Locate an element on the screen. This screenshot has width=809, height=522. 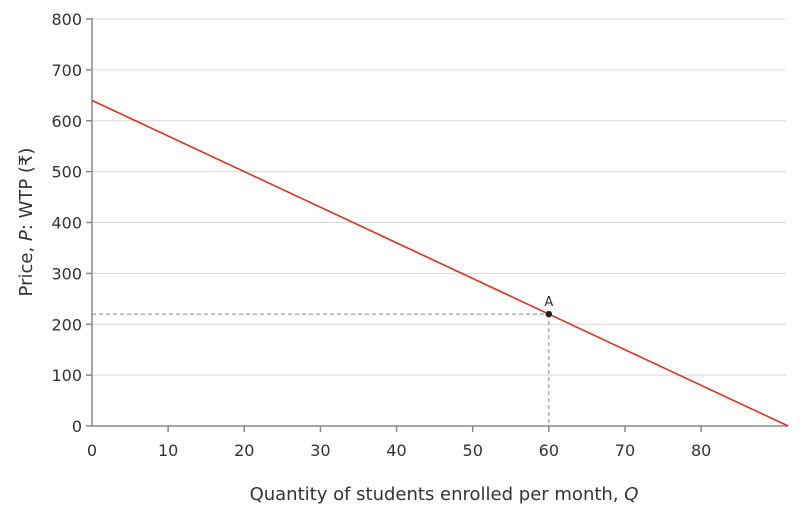
y-tick-label: 400 is located at coordinates (66, 223).